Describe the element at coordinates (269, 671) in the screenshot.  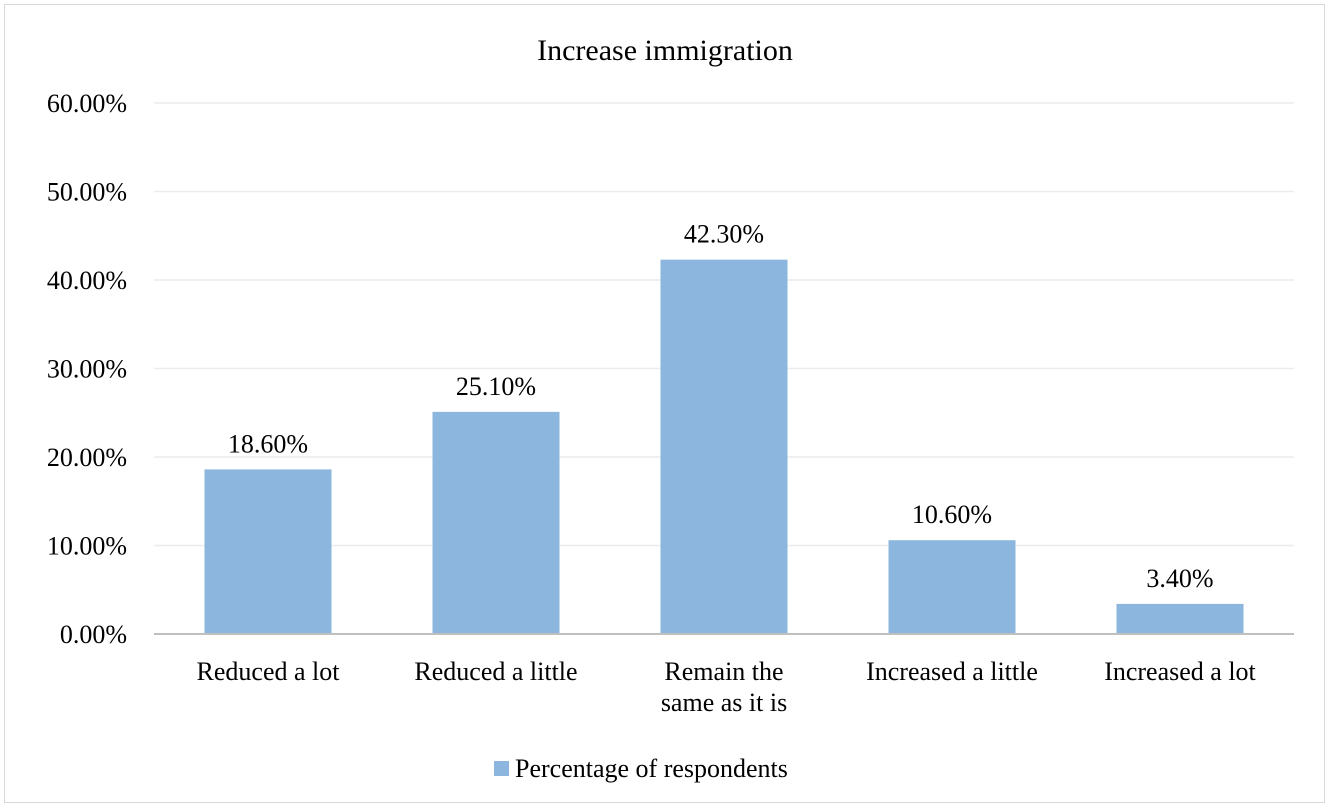
I see `x-tick-label: Reduced a lot` at that location.